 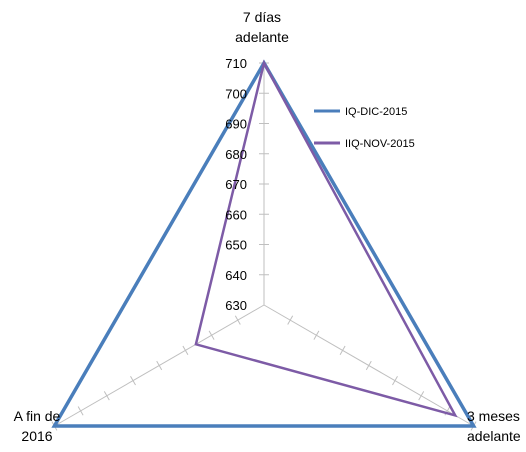 I want to click on tick-label: 690, so click(x=236, y=124).